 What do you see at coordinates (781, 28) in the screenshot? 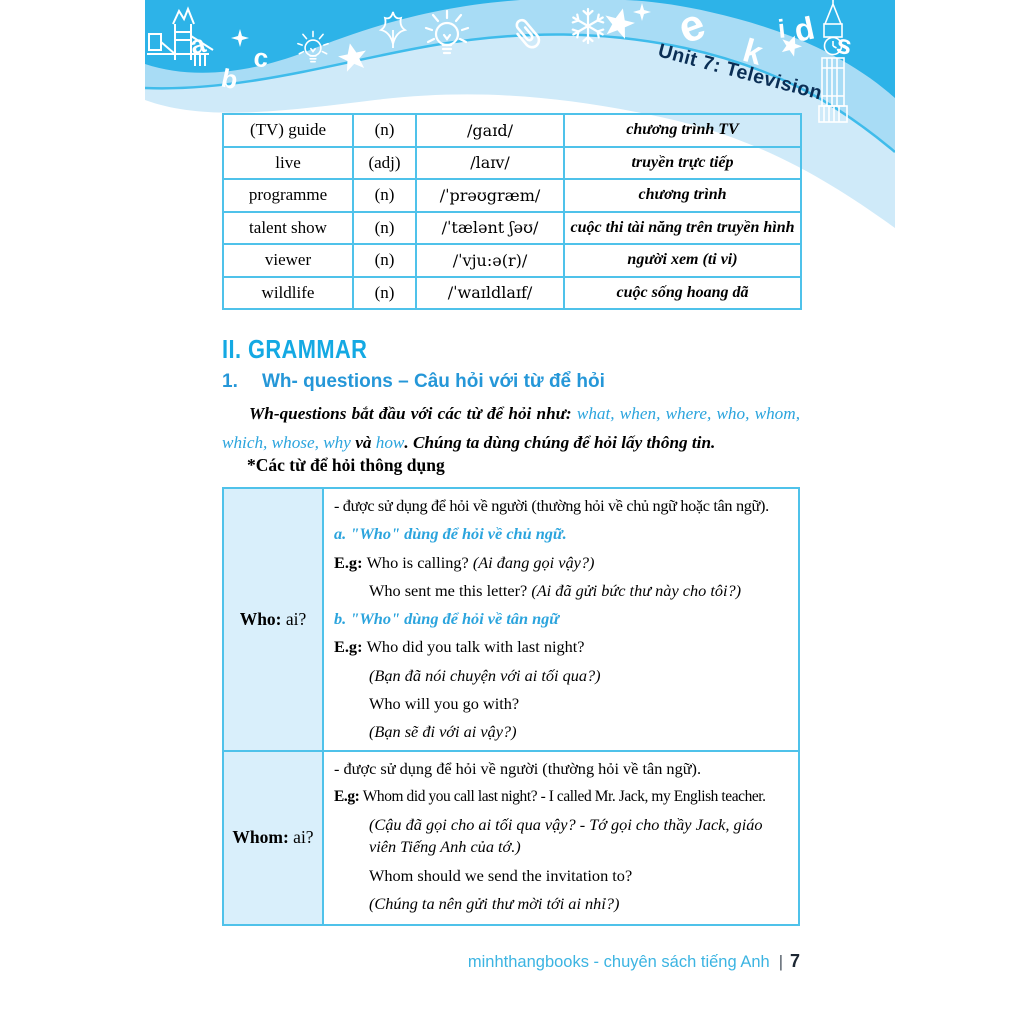
I see `deco-letter-i: i` at bounding box center [781, 28].